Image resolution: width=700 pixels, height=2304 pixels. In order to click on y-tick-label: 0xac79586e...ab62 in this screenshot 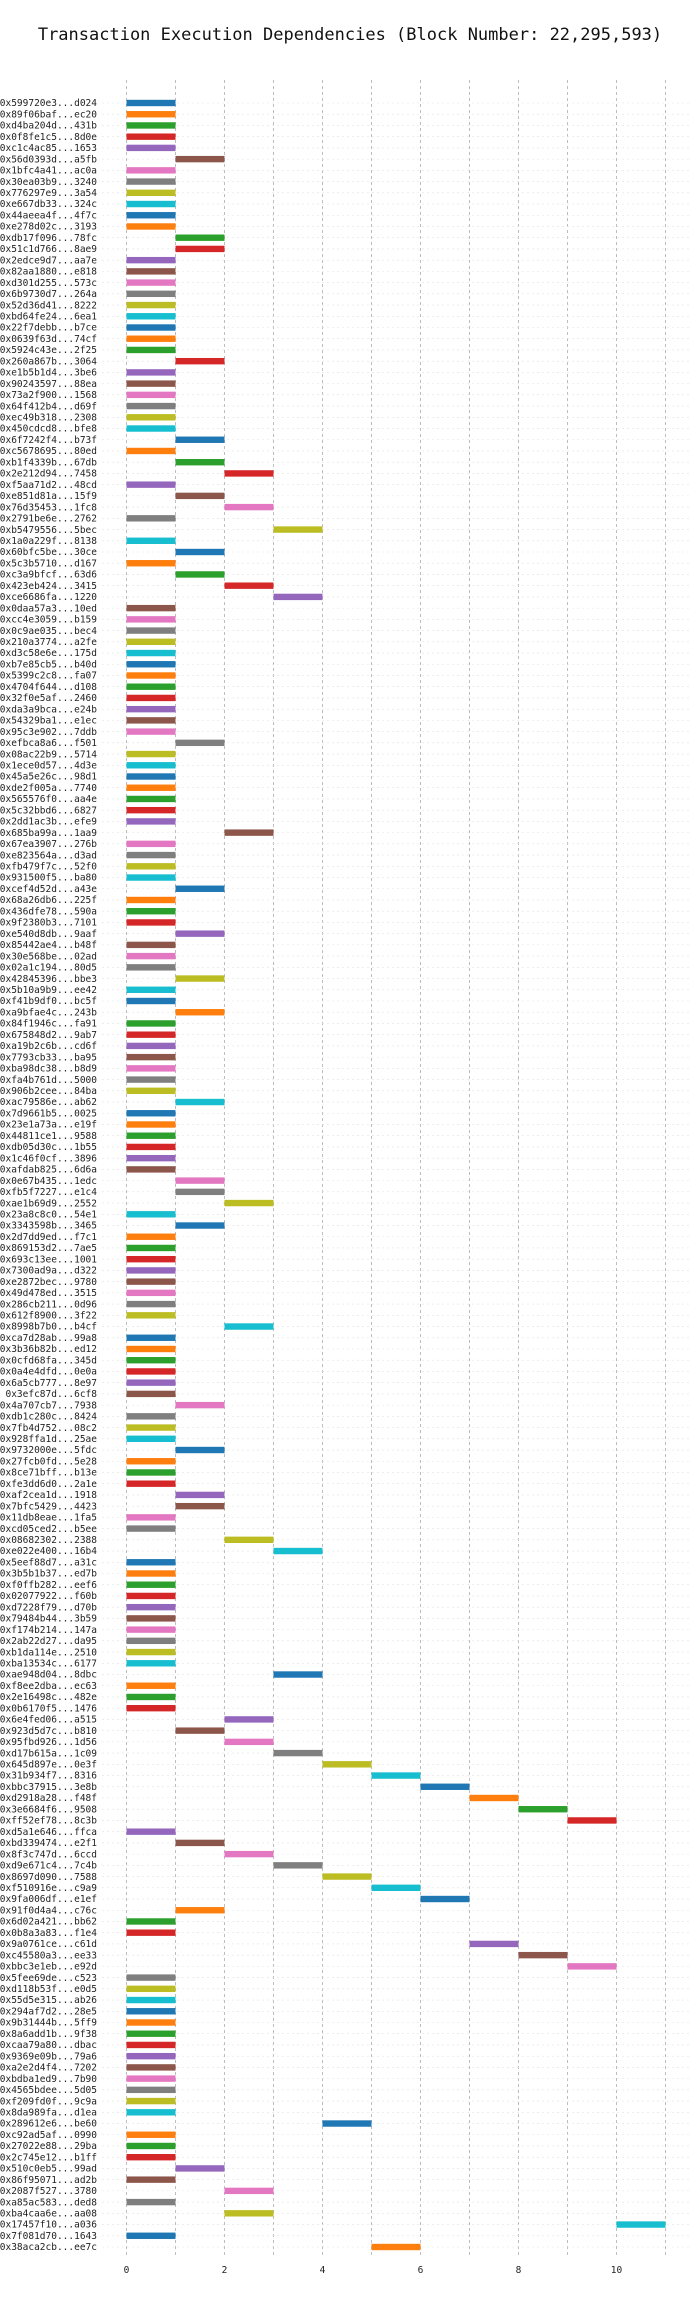, I will do `click(48, 1102)`.